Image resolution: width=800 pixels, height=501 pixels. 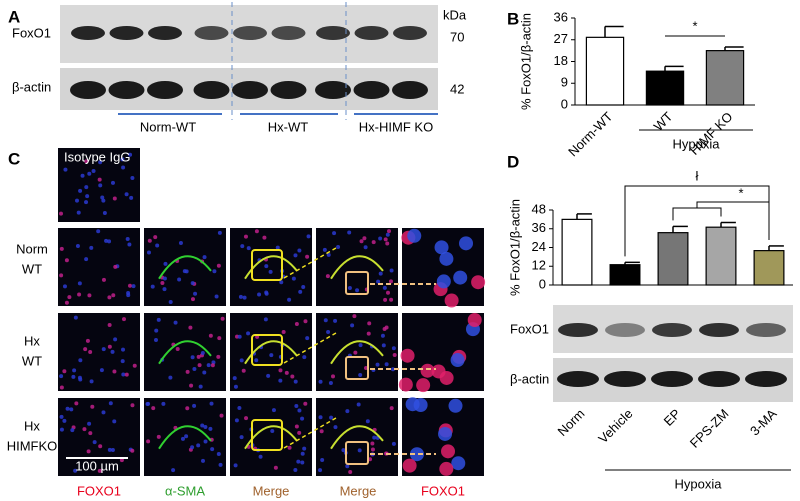 I want to click on blot-label: β-actin, so click(x=31, y=86).